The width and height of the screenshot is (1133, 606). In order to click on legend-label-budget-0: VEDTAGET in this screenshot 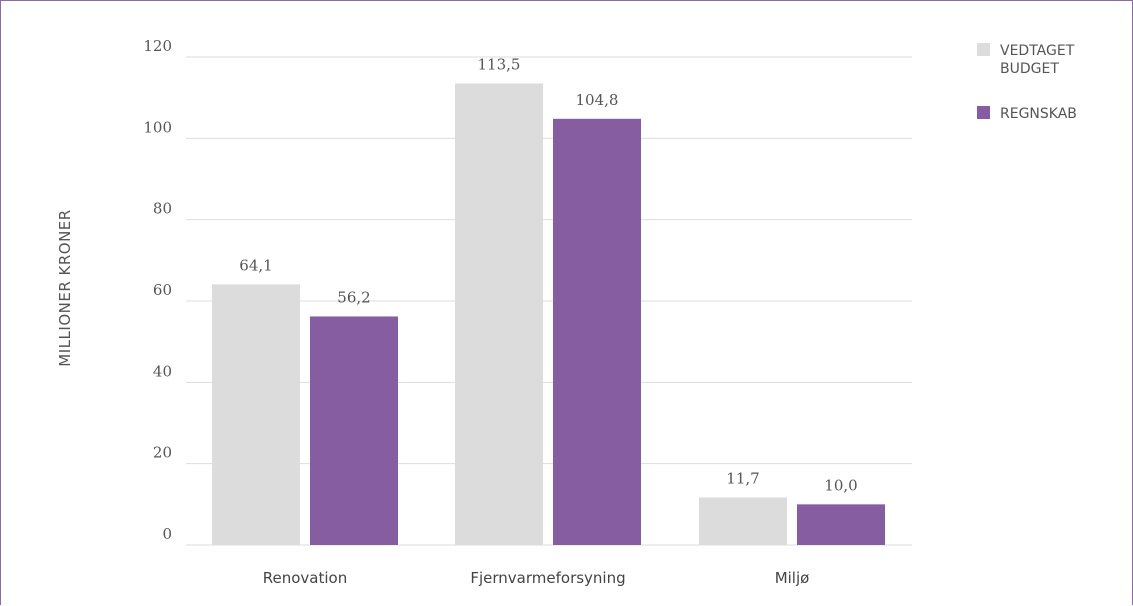, I will do `click(1037, 51)`.